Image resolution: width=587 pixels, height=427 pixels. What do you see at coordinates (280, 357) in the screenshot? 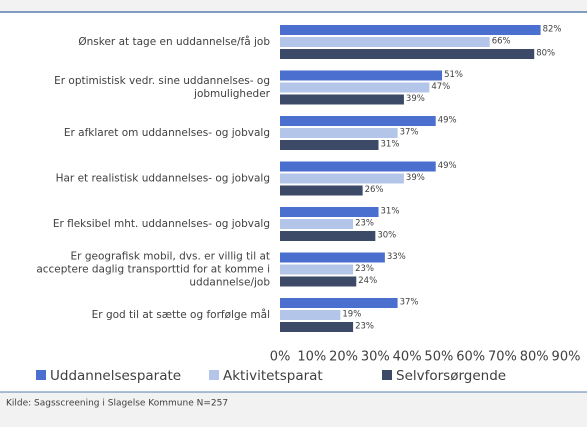
I see `x-tick-label: 0%` at bounding box center [280, 357].